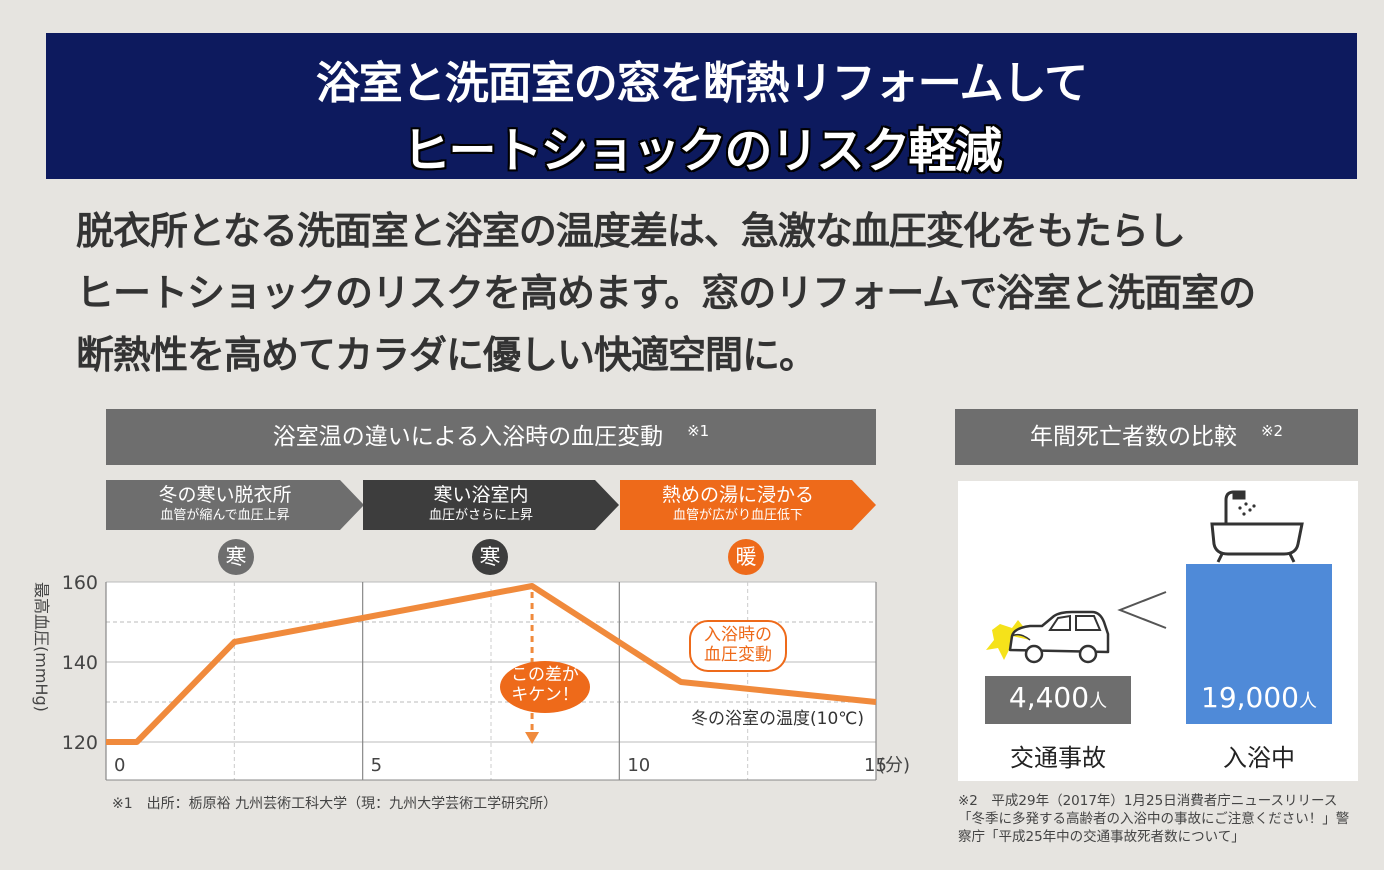 The image size is (1384, 870). I want to click on y-axis-label: 最高血圧(mmHg), so click(41, 647).